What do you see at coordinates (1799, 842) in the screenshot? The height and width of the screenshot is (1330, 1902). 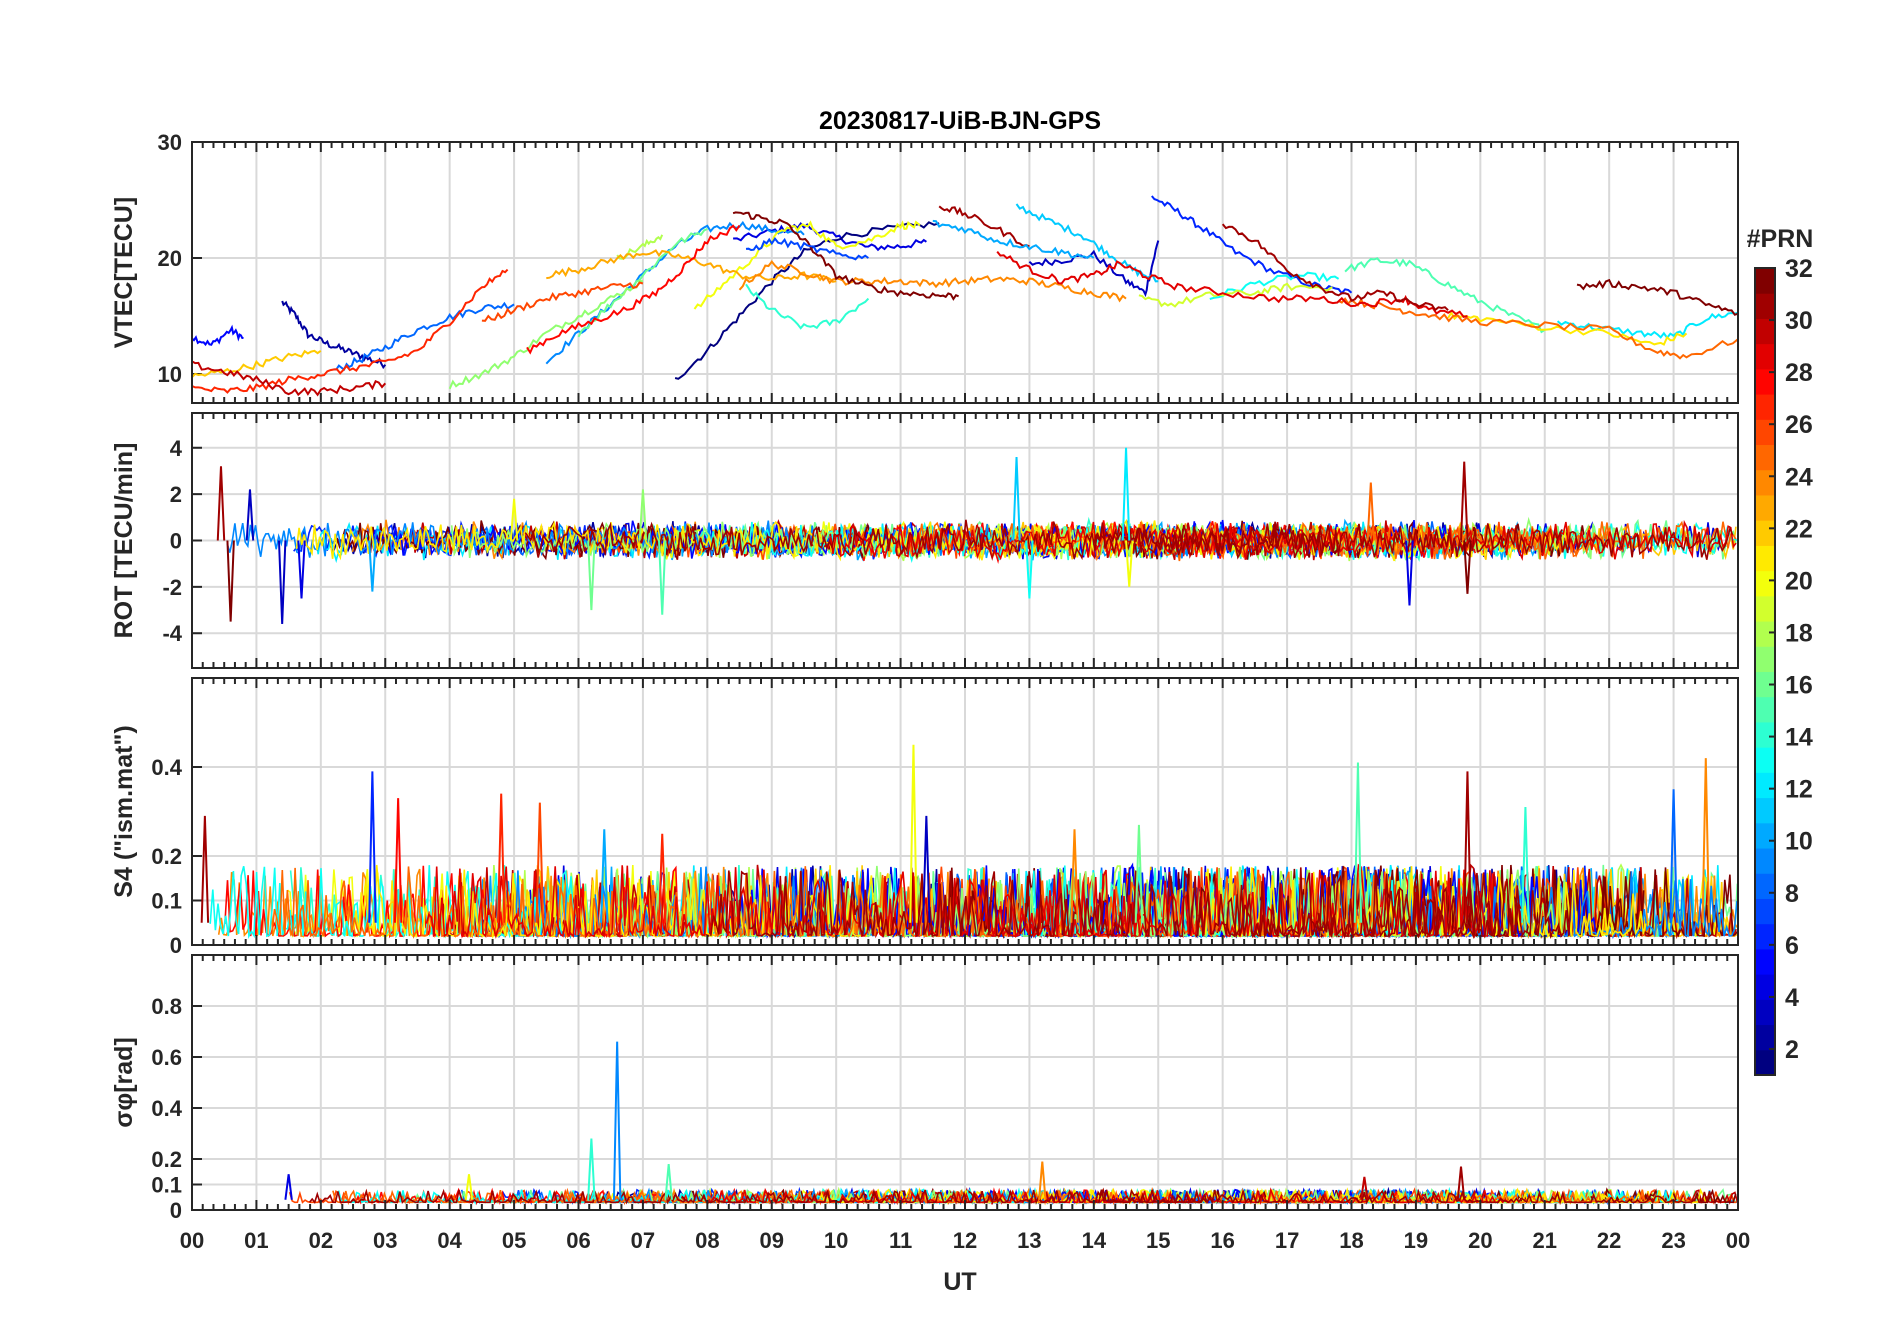 I see `colorbar-tick-label: 10` at bounding box center [1799, 842].